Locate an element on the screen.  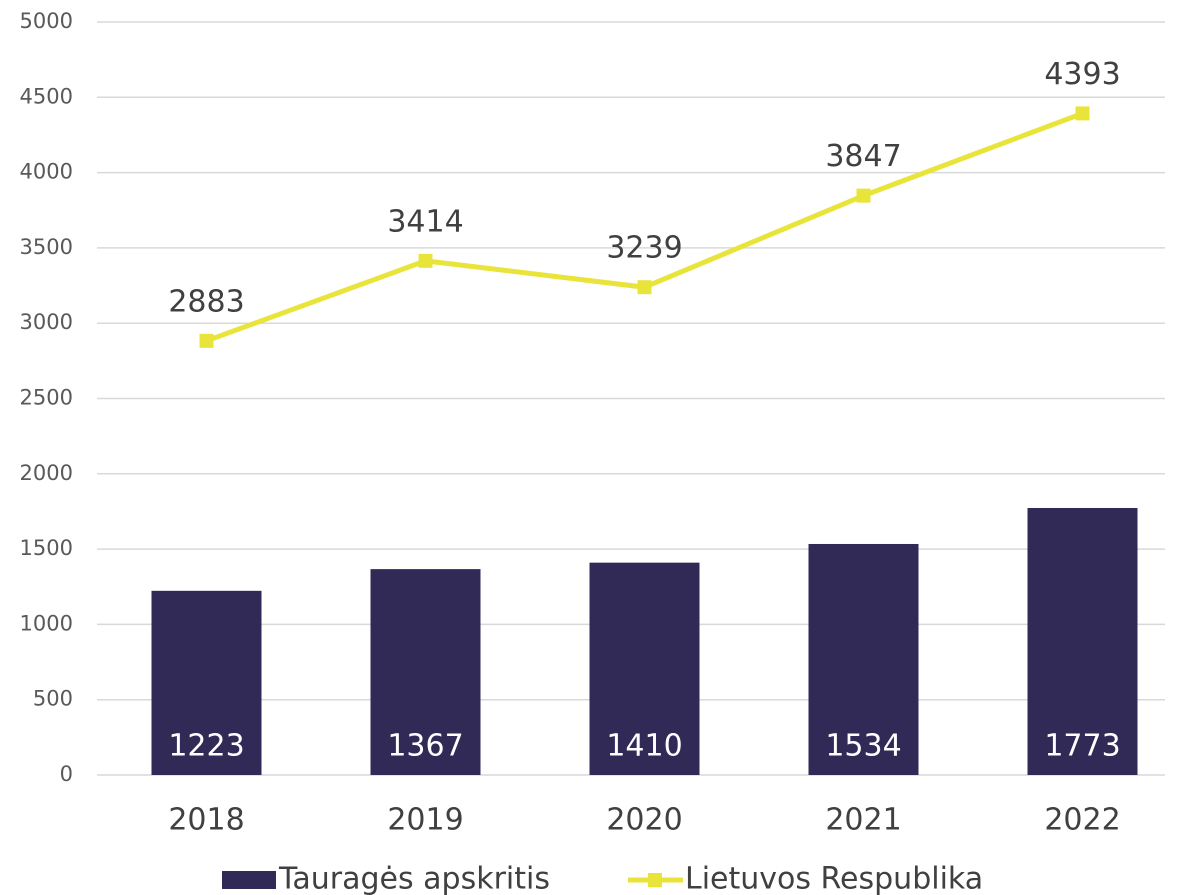
data-label: 1534 is located at coordinates (863, 746).